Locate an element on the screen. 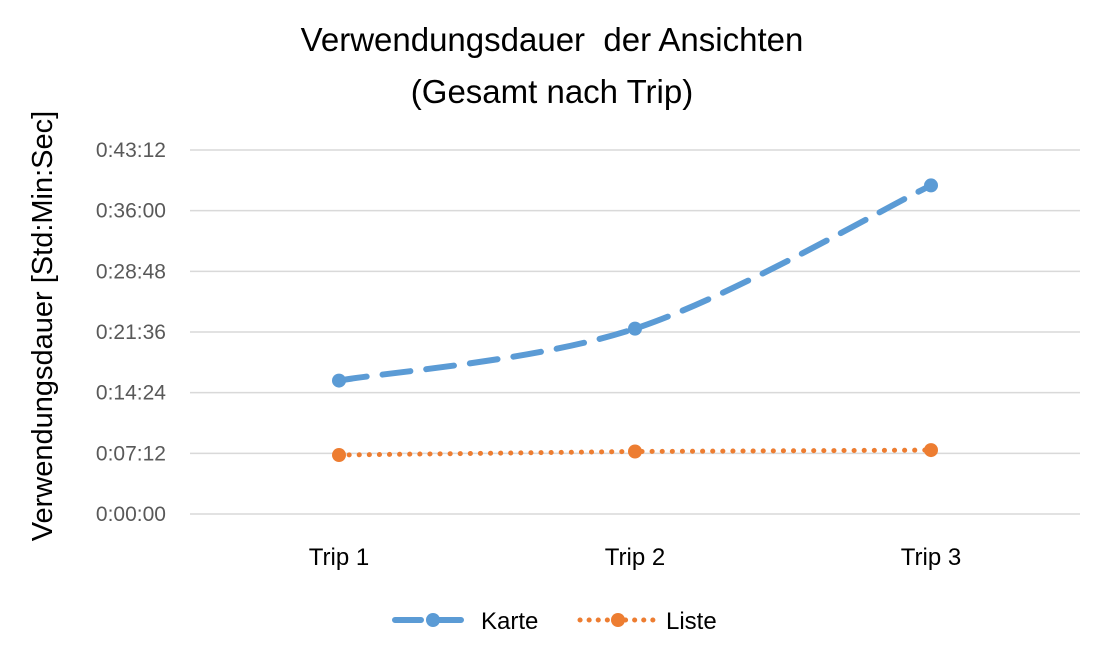 This screenshot has width=1108, height=658. y-tick-label: 0:14:24 is located at coordinates (131, 393).